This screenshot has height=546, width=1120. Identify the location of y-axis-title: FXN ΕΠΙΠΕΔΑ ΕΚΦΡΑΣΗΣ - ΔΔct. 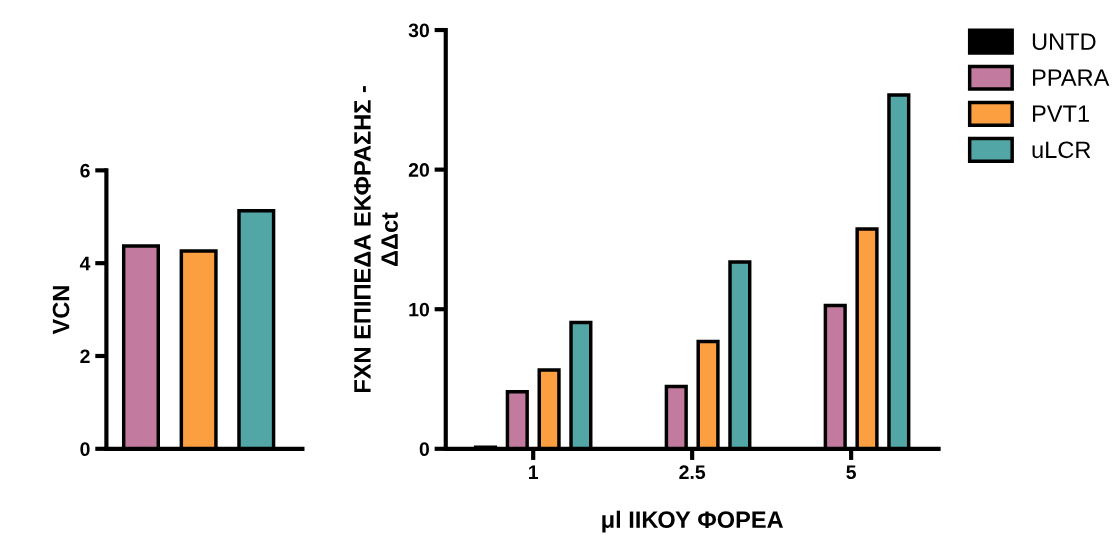
(376, 239).